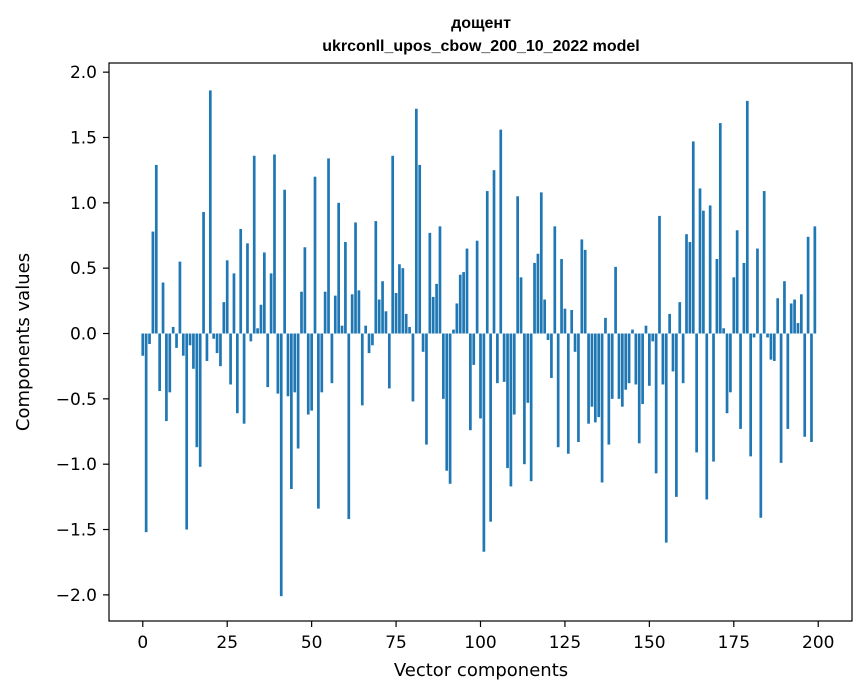 The width and height of the screenshot is (867, 696). Describe the element at coordinates (76, 465) in the screenshot. I see `y-tick-label: −1.0` at that location.